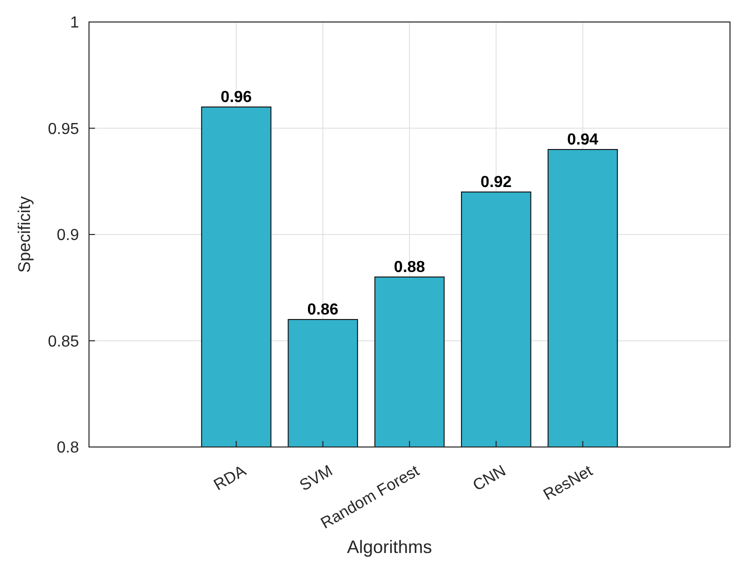  I want to click on data-label: 0.92, so click(496, 182).